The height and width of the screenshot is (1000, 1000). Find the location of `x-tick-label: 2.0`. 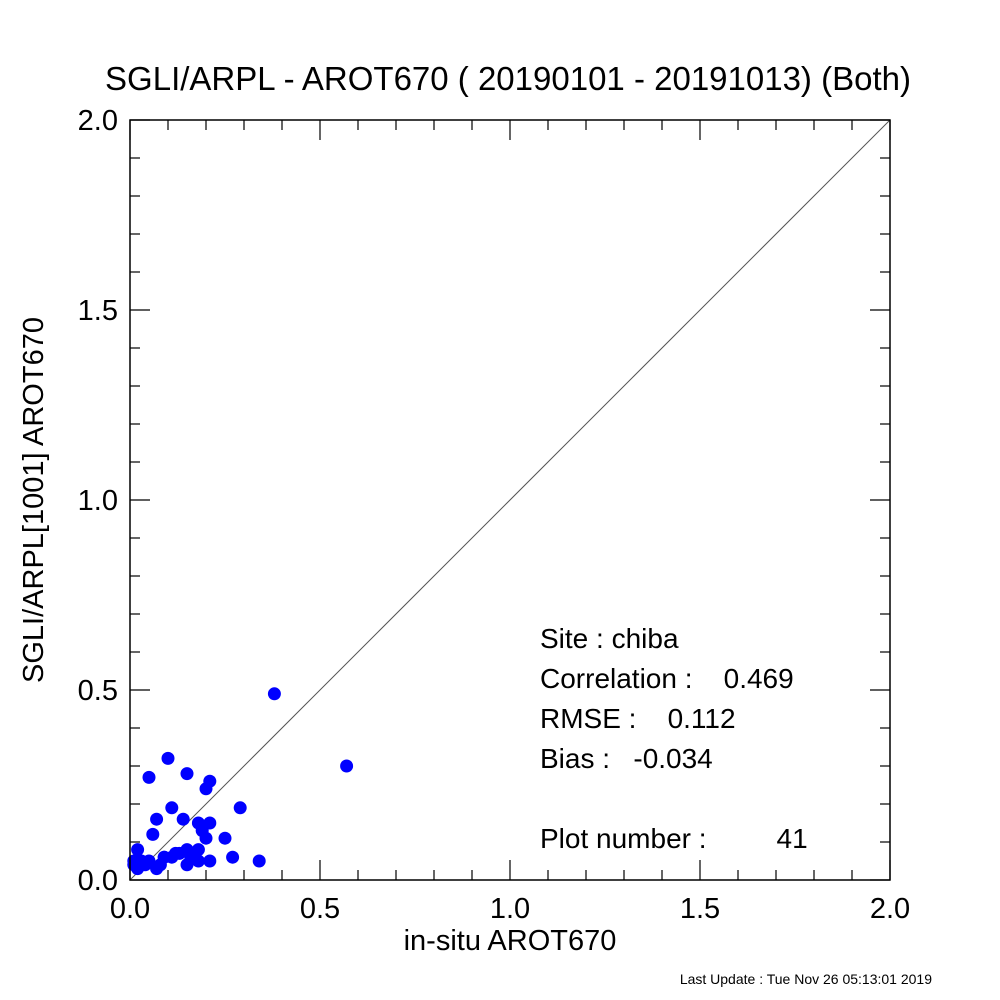

x-tick-label: 2.0 is located at coordinates (890, 909).